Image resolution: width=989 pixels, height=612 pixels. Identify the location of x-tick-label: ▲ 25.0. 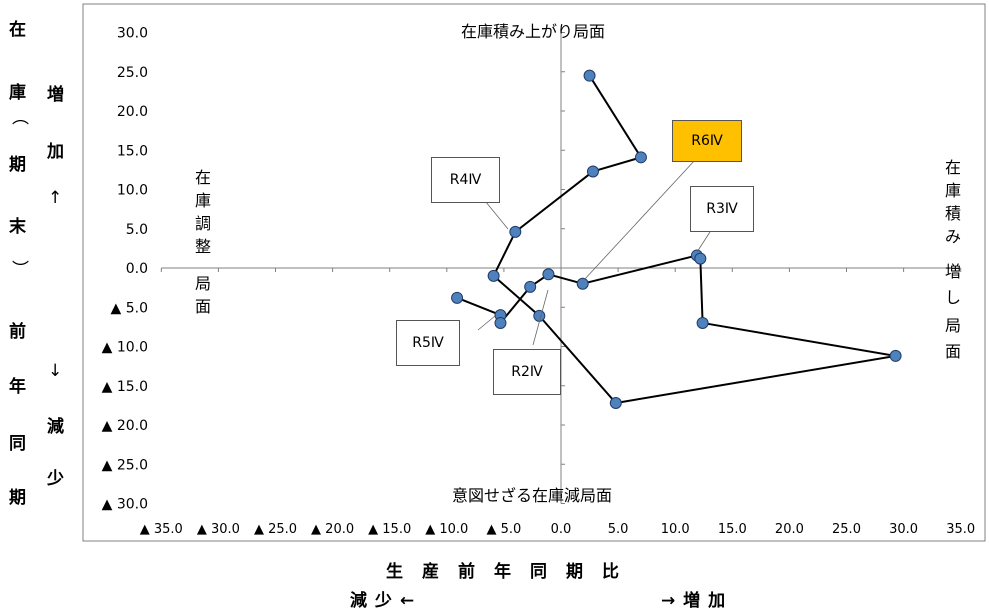
(275, 529).